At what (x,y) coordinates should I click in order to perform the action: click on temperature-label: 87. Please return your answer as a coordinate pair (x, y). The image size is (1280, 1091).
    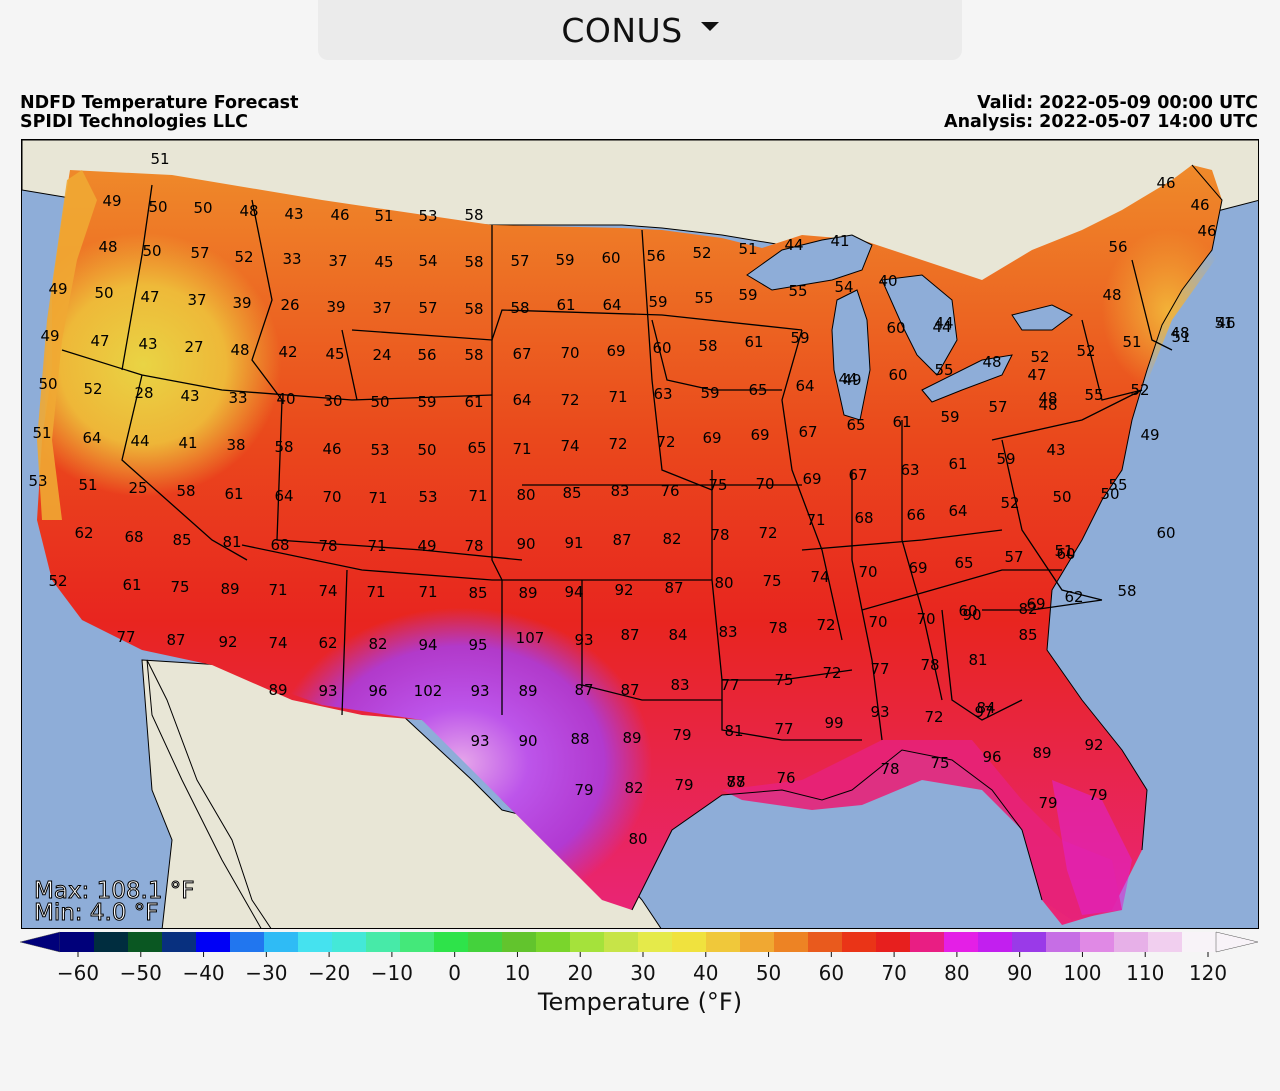
    Looking at the image, I should click on (673, 588).